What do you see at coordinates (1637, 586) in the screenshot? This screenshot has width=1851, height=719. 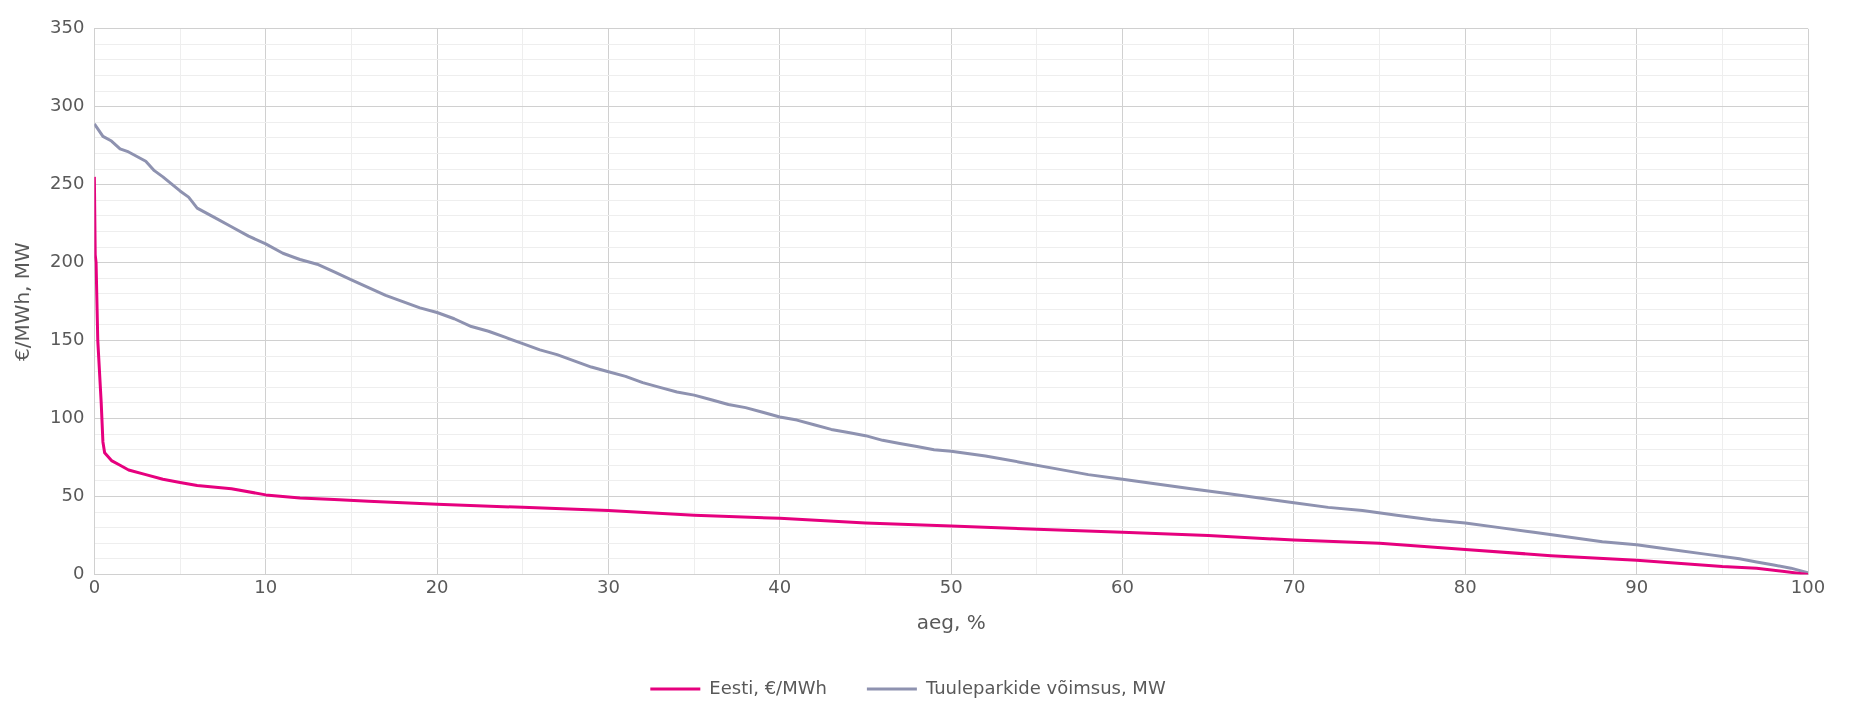 I see `x-tick-label: 90` at bounding box center [1637, 586].